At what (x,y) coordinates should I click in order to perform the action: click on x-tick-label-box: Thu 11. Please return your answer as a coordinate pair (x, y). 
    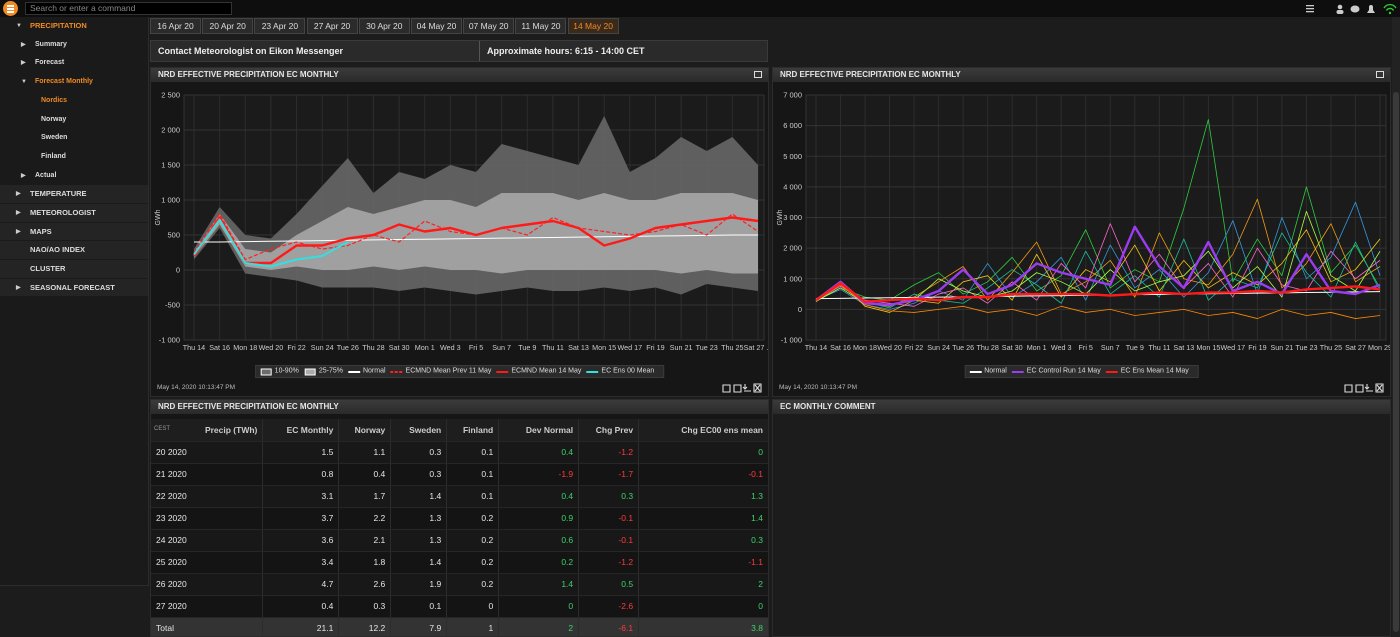
    Looking at the image, I should click on (553, 348).